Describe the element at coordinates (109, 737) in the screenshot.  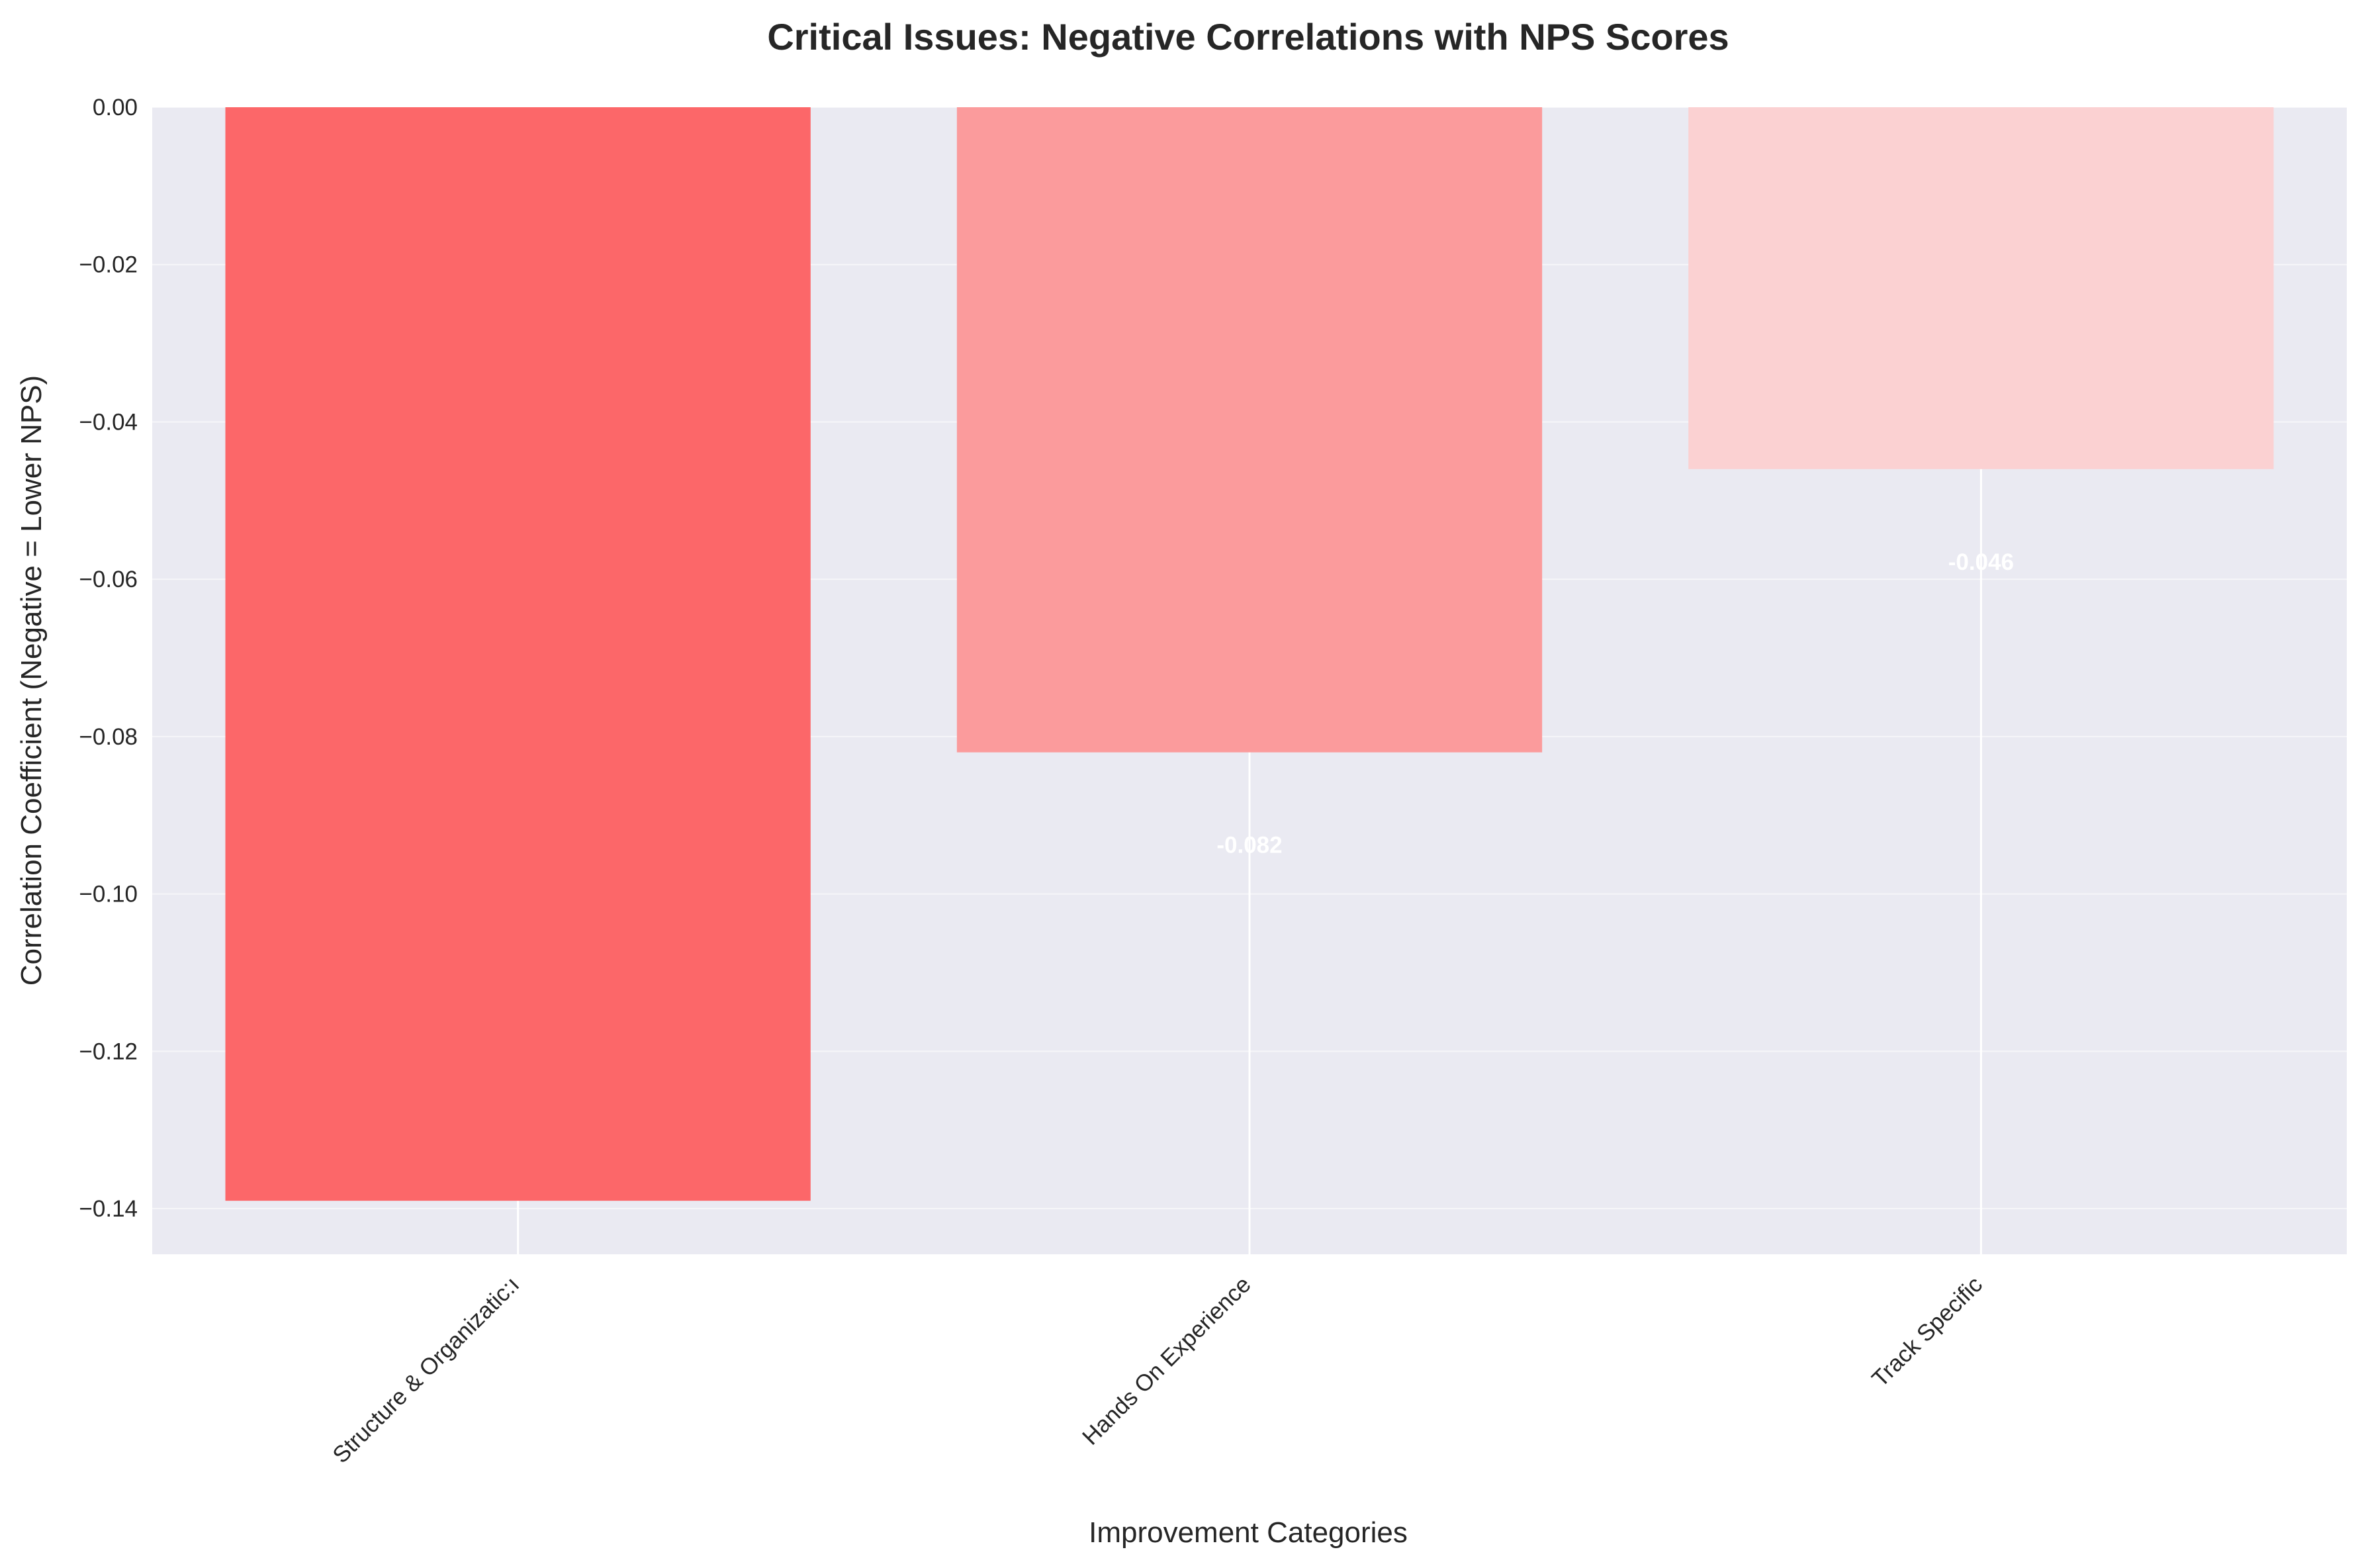
I see `y-tick-label: −0.08` at that location.